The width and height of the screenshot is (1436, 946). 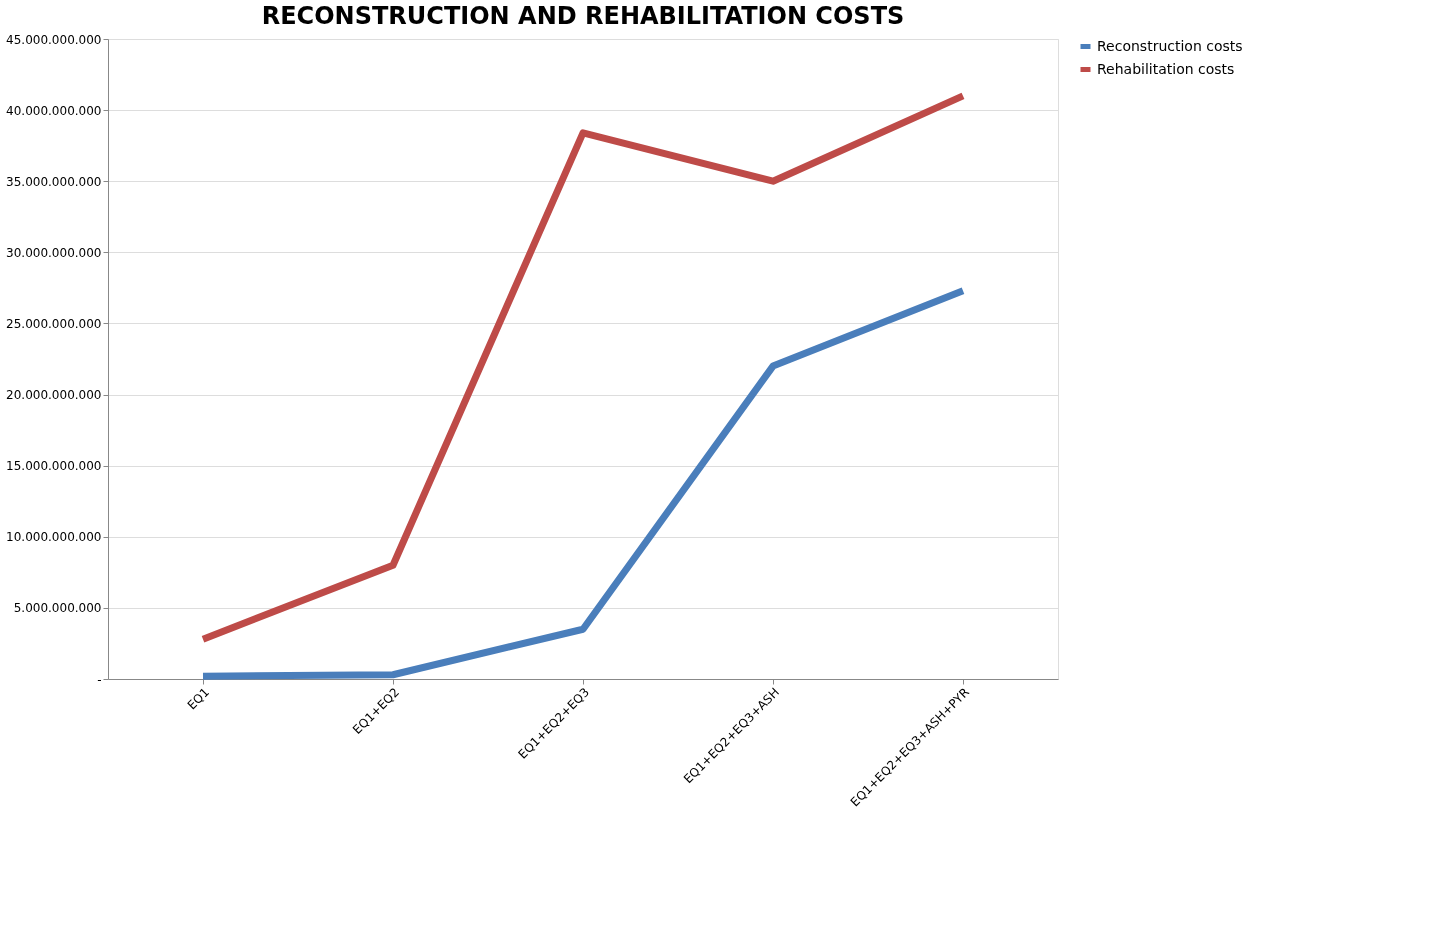 I want to click on y-tick-label: 35.000.000.000, so click(x=54, y=181).